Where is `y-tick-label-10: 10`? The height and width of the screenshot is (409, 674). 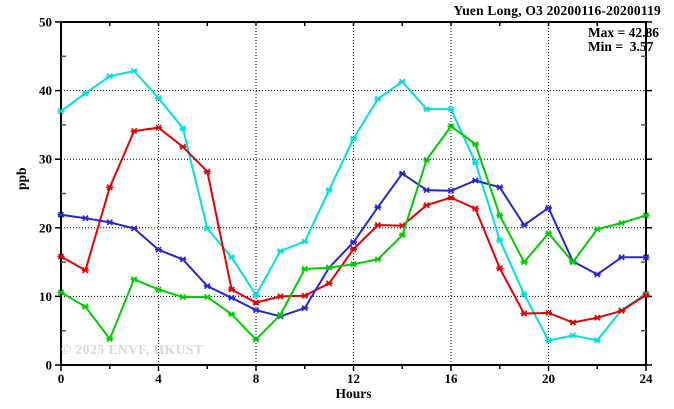 y-tick-label-10: 10 is located at coordinates (45, 296).